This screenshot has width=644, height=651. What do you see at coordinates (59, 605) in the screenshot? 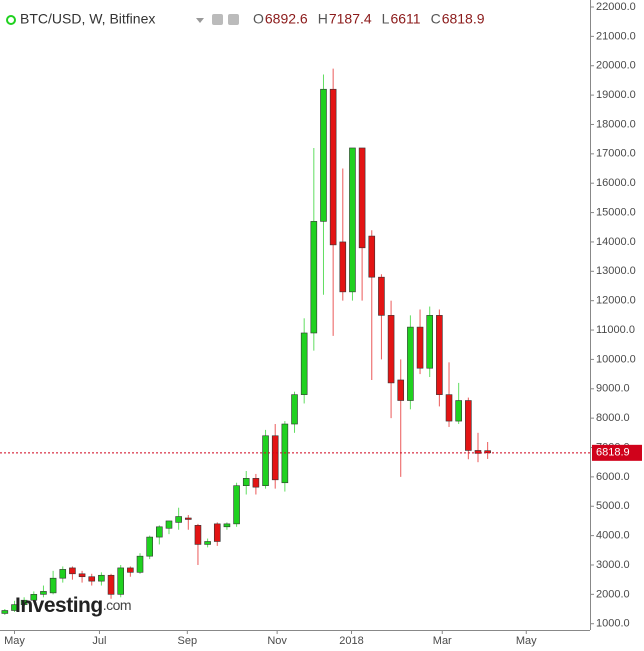
I see `watermark-brand: Investing` at bounding box center [59, 605].